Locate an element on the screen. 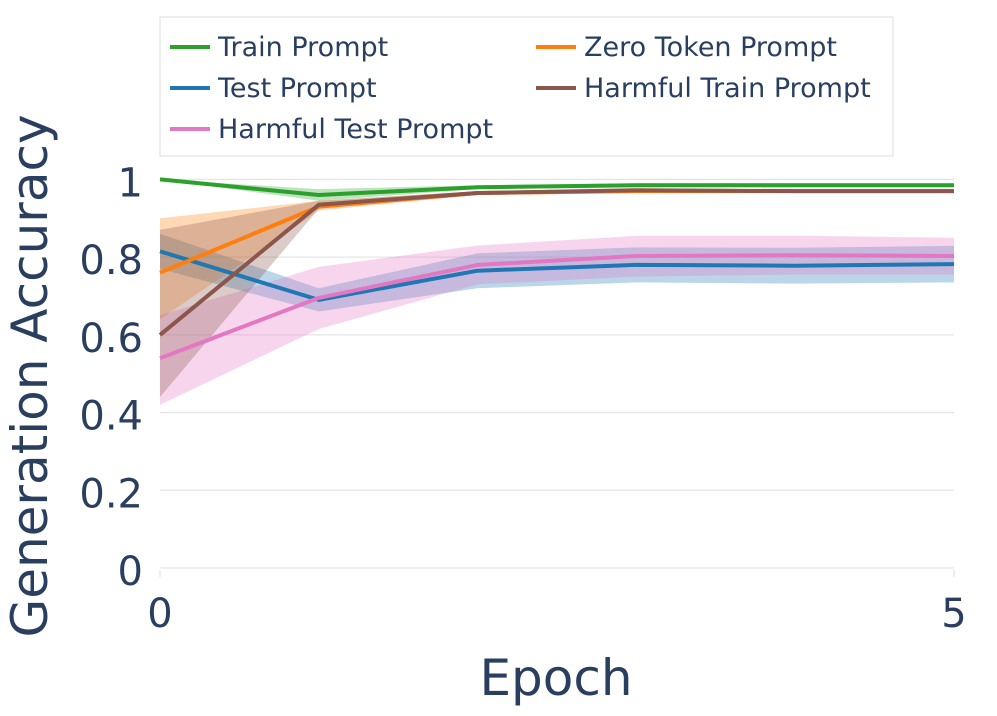  y-tick-label: 0.4 is located at coordinates (111, 417).